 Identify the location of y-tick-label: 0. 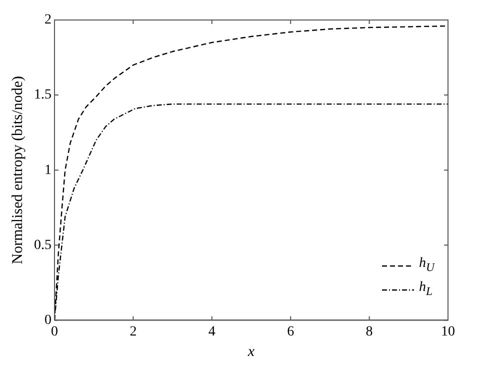
(48, 320).